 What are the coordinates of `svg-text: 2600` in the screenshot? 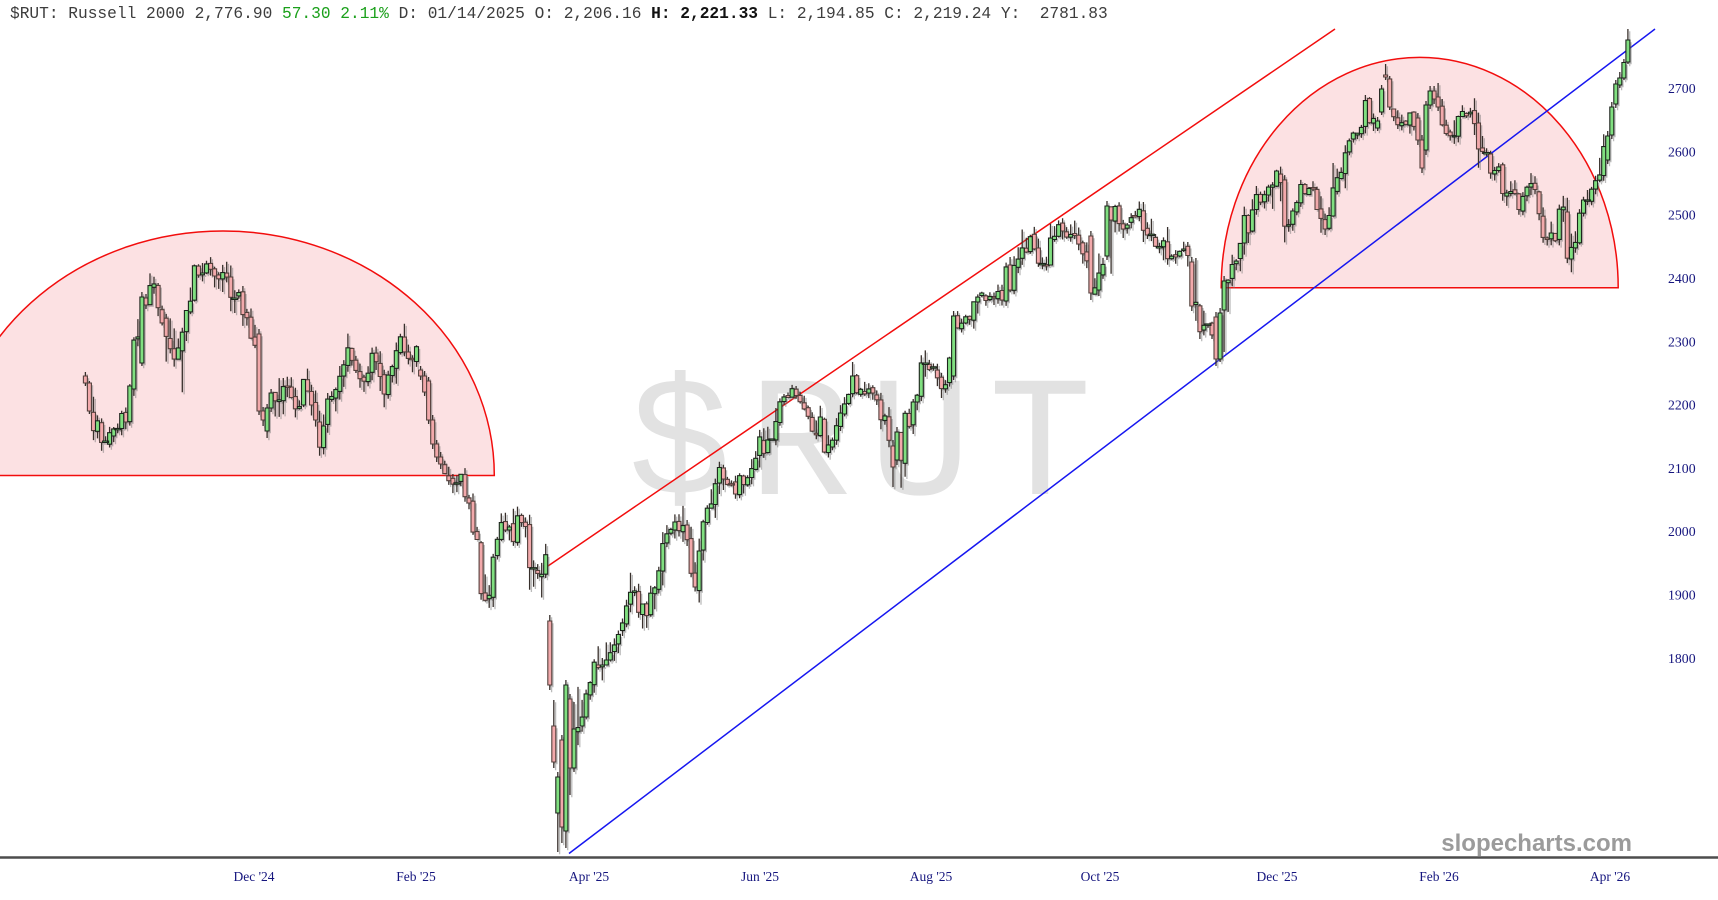 It's located at (1682, 151).